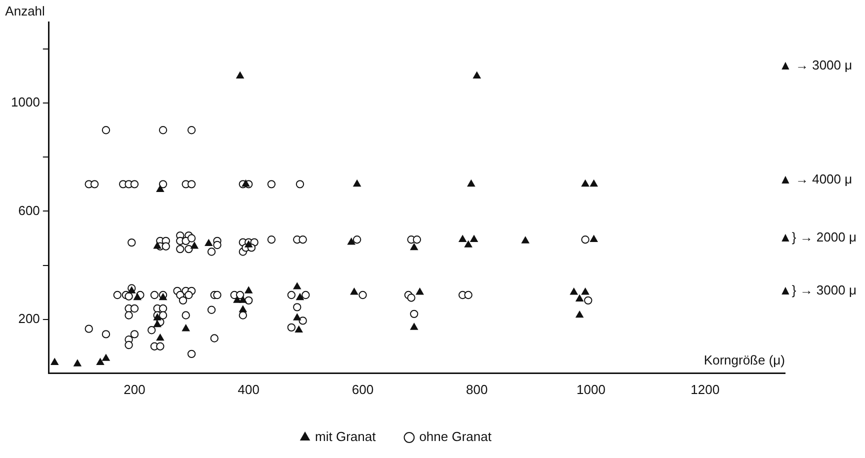 The width and height of the screenshot is (865, 458). I want to click on x-tick-label: 1000, so click(591, 389).